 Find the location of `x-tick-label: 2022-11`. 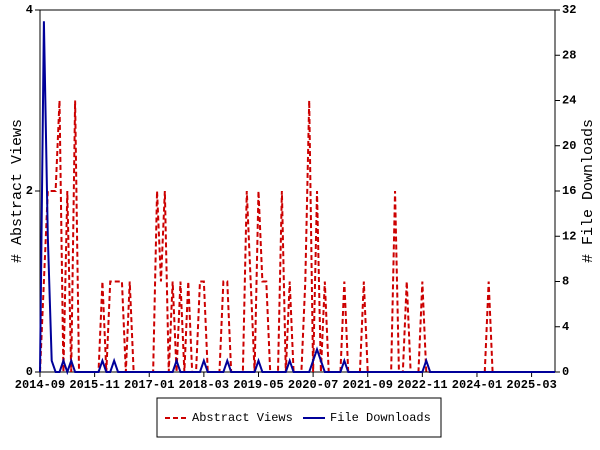

x-tick-label: 2022-11 is located at coordinates (422, 385).